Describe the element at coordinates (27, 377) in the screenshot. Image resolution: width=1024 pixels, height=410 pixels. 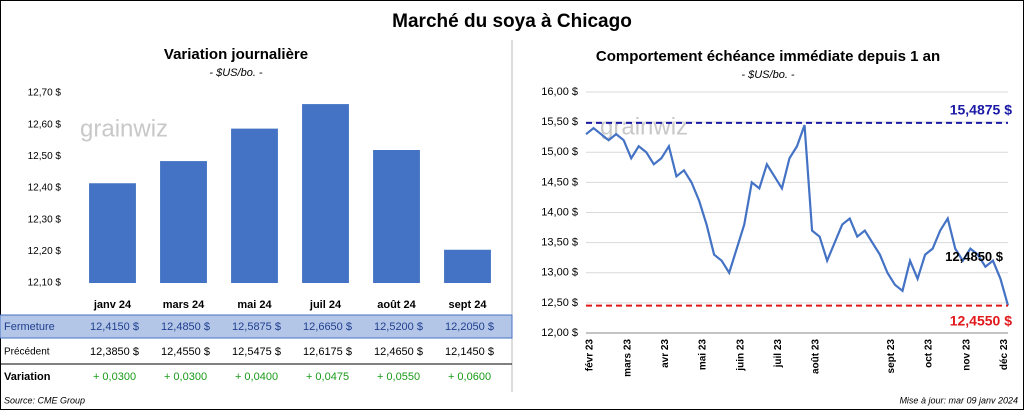
I see `row-label: Variation` at that location.